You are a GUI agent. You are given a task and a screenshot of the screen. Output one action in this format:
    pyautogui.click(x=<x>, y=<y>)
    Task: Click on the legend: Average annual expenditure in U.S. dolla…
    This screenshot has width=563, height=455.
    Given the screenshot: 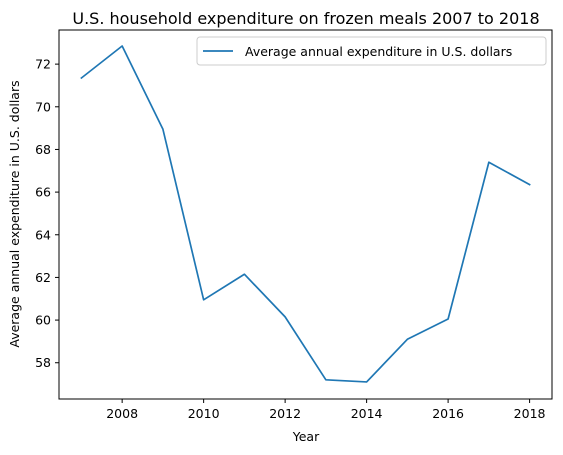 What is the action you would take?
    pyautogui.click(x=371, y=51)
    